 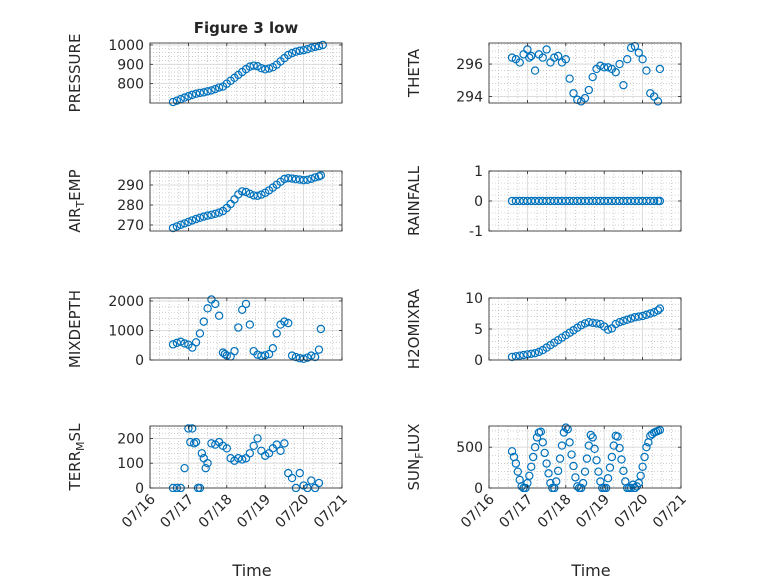 I want to click on y-axis-label: MIXDEPTH, so click(x=75, y=329).